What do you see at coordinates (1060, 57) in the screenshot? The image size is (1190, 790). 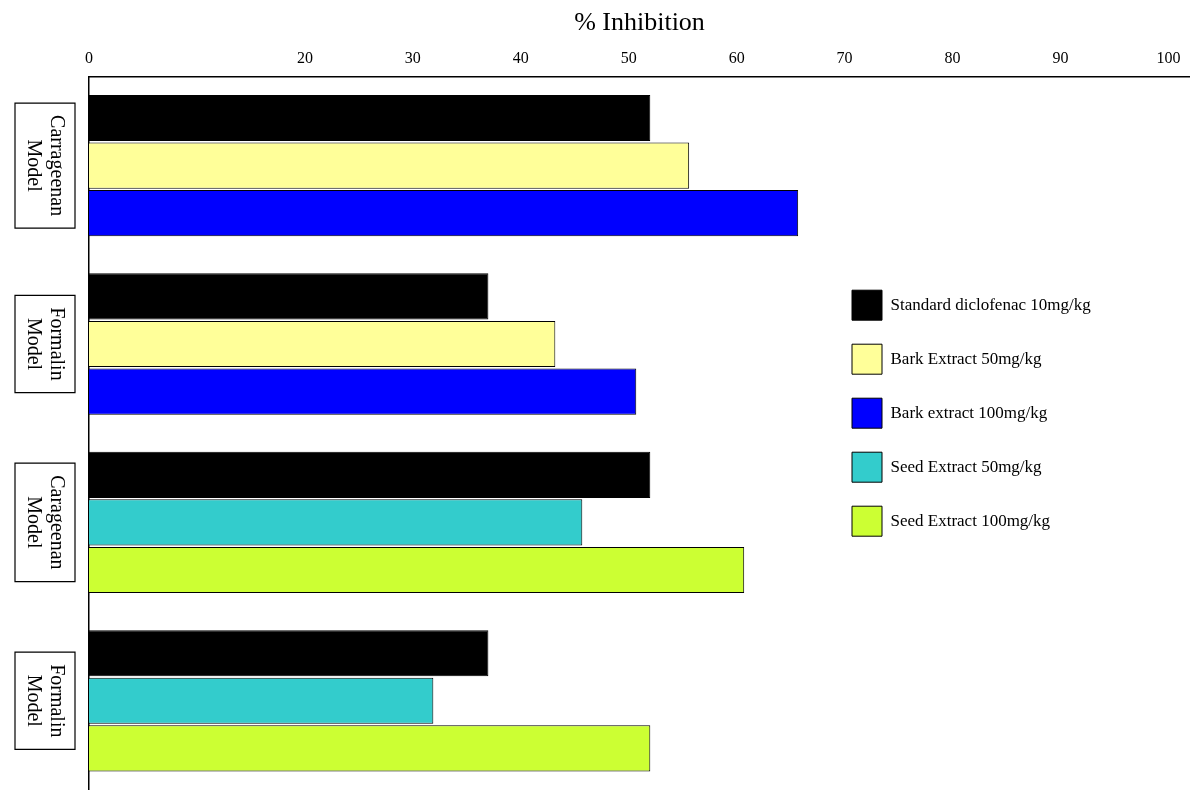 I see `x-tick-label: 90` at bounding box center [1060, 57].